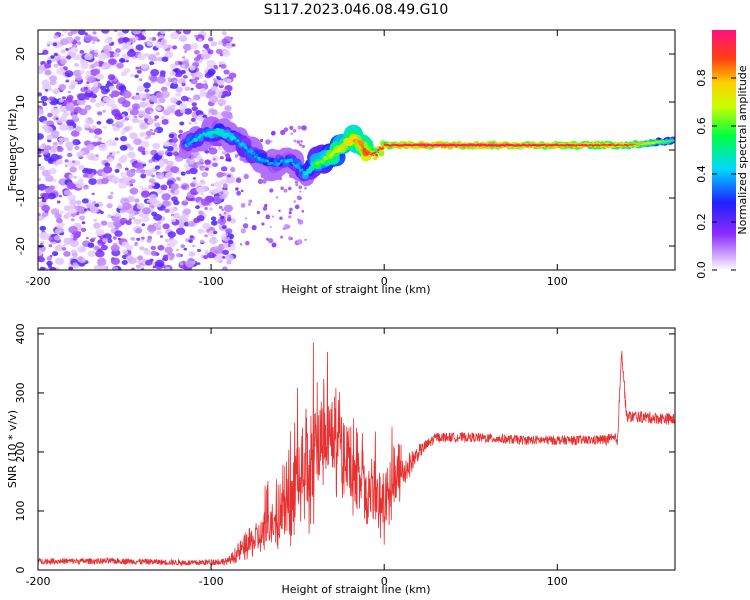  What do you see at coordinates (701, 126) in the screenshot?
I see `colorbar-tick-label: 0.6` at bounding box center [701, 126].